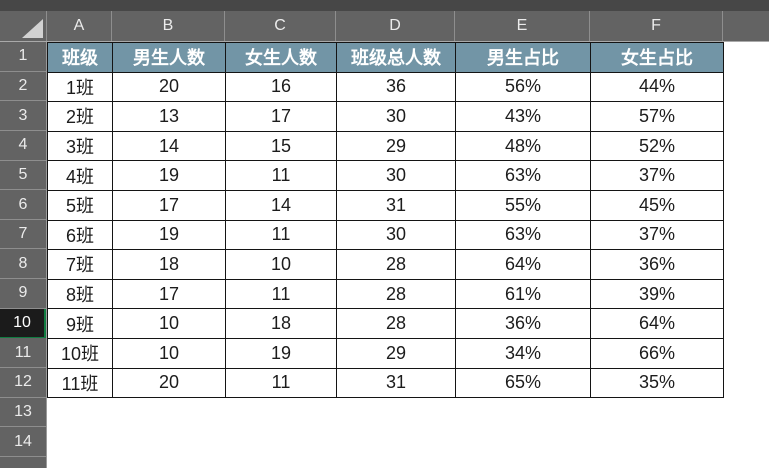 The height and width of the screenshot is (468, 769). I want to click on table-header-cell: 班级总人数, so click(396, 58).